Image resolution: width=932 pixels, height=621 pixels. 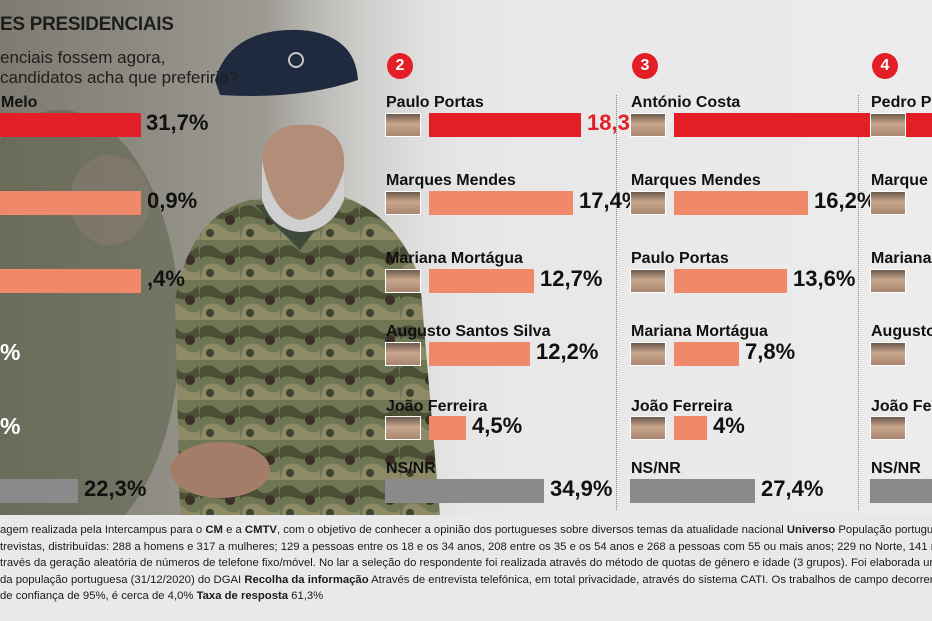 What do you see at coordinates (845, 200) in the screenshot?
I see `result-value: 16,2%` at bounding box center [845, 200].